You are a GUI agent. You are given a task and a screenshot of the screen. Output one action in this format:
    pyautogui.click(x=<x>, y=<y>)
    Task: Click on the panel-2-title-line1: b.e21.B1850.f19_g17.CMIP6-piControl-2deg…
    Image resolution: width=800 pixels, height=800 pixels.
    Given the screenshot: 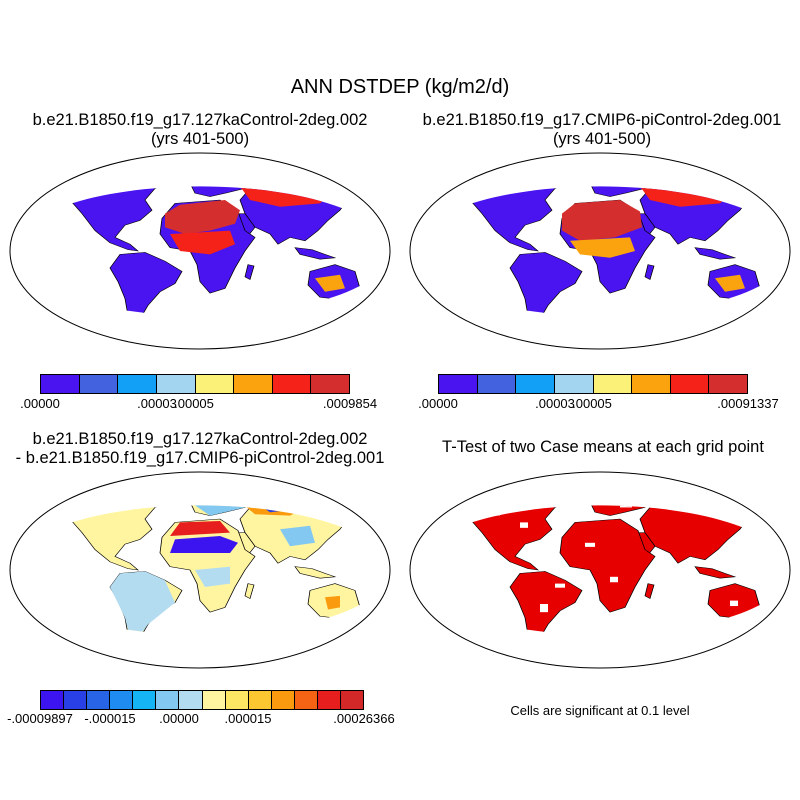 What is the action you would take?
    pyautogui.click(x=602, y=120)
    